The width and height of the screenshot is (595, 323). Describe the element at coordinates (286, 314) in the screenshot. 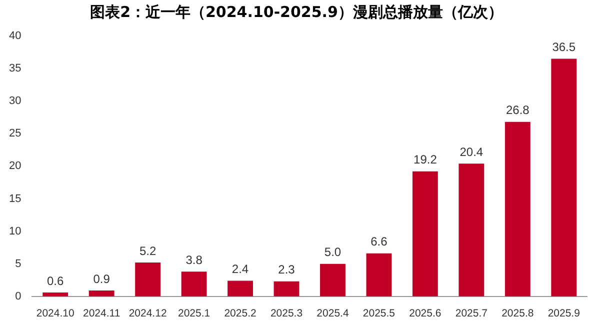

I see `x-tick-label: 2025.3` at that location.